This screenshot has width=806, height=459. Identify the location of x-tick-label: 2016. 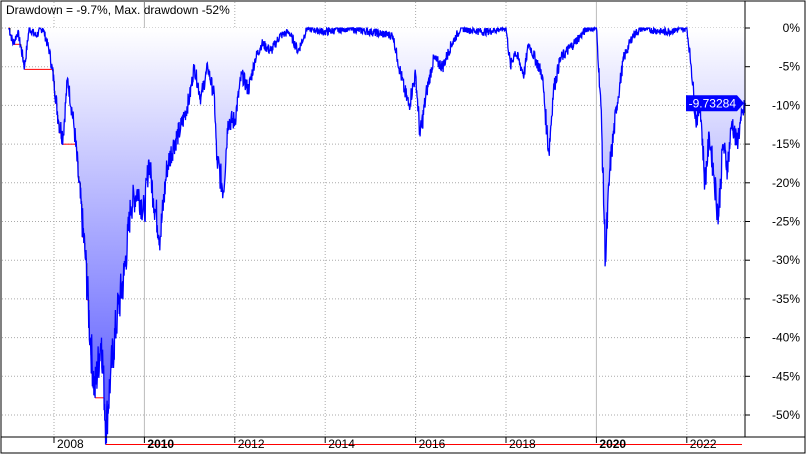
(432, 444).